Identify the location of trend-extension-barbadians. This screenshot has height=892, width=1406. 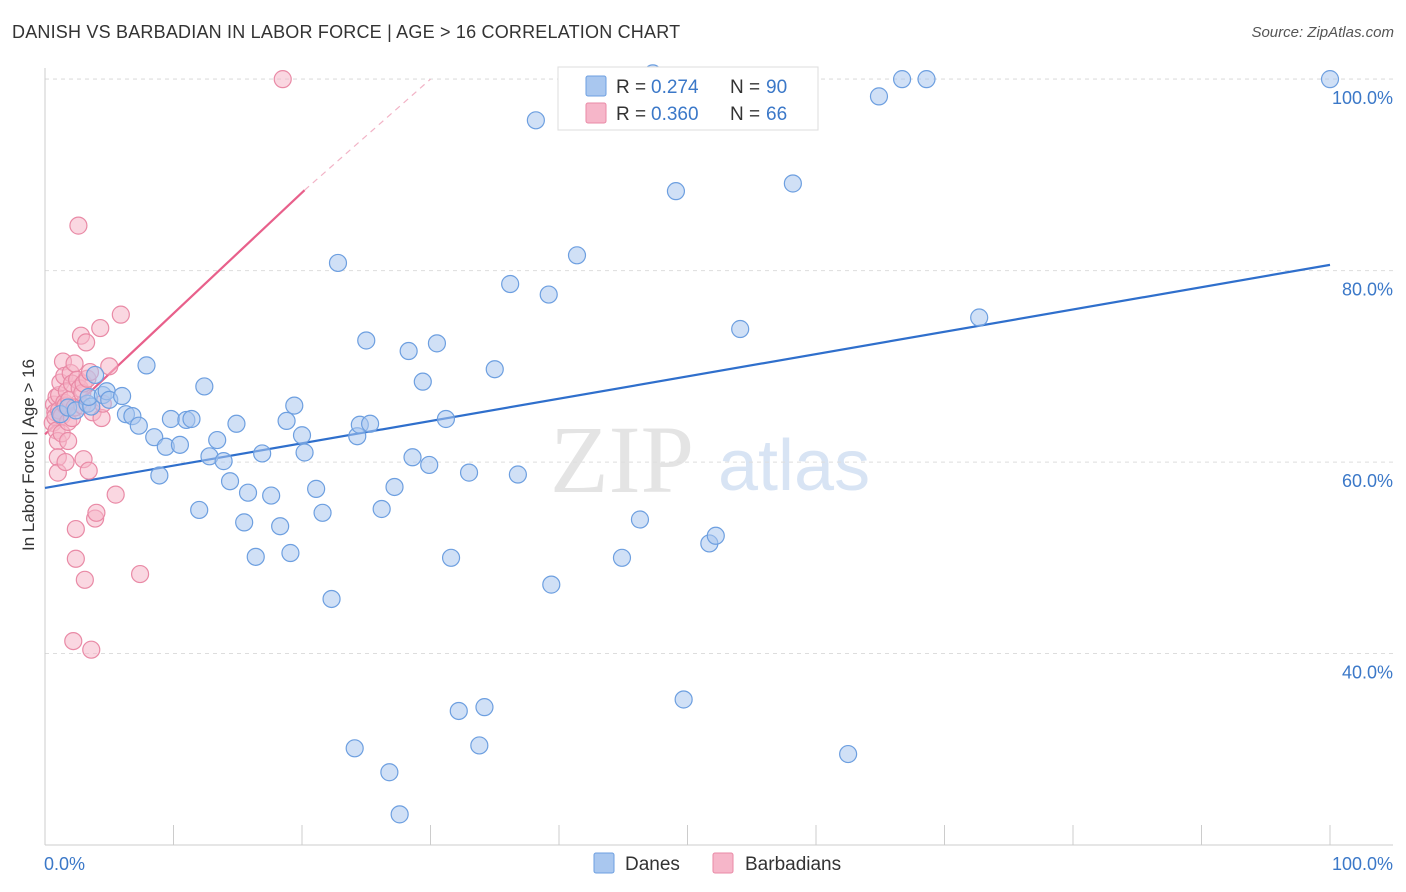
(367, 134).